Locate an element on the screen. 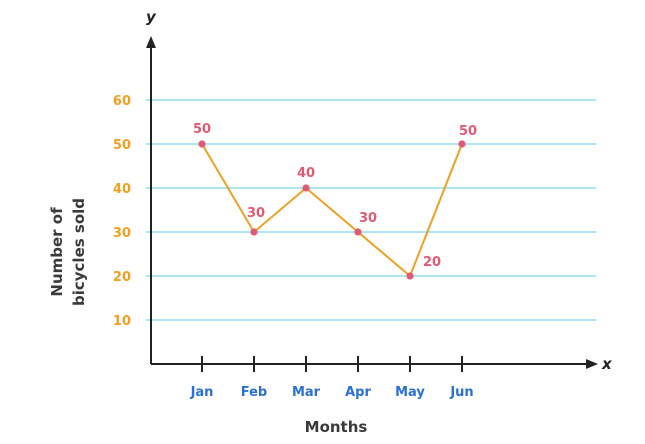 The height and width of the screenshot is (444, 645). y-axis-arrow is located at coordinates (151, 42).